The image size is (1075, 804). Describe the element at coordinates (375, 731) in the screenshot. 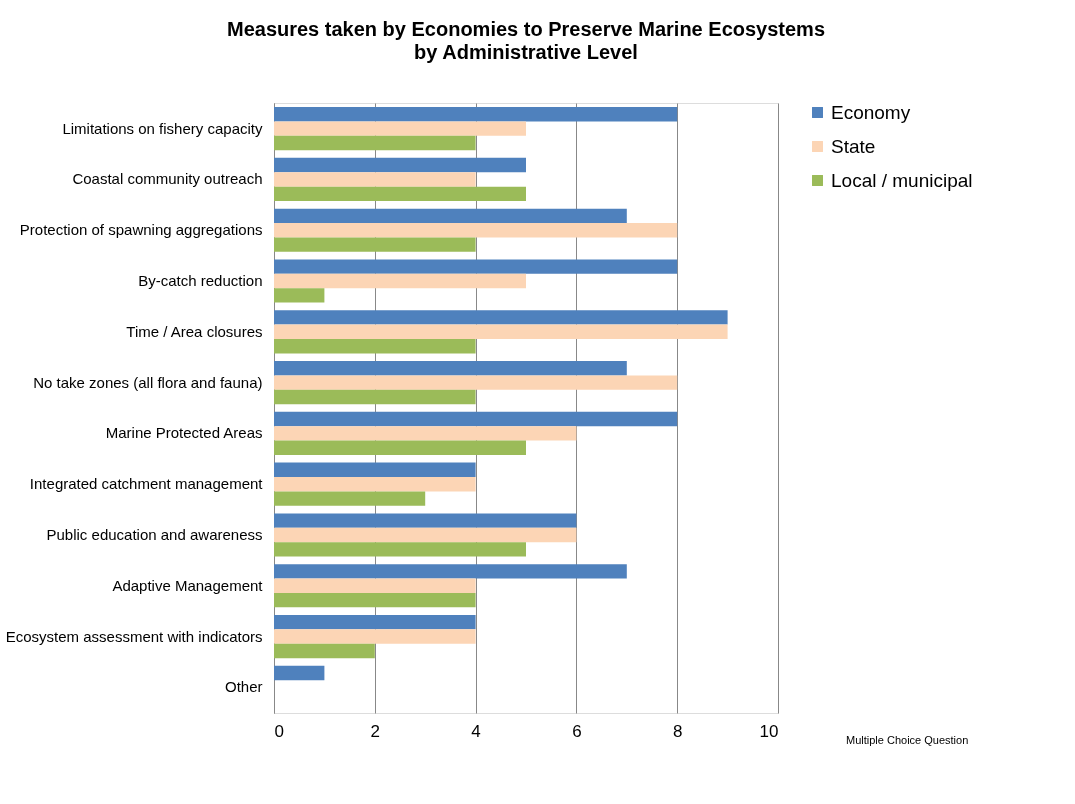

I see `x-tick-label: 2` at that location.